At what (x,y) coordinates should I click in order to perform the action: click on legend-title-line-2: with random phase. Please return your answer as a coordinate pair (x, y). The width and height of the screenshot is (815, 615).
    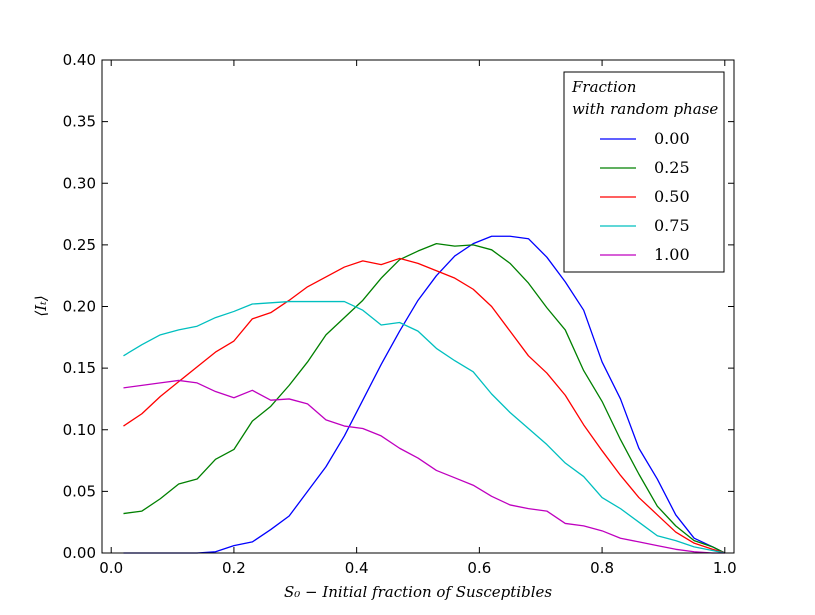
    Looking at the image, I should click on (645, 109).